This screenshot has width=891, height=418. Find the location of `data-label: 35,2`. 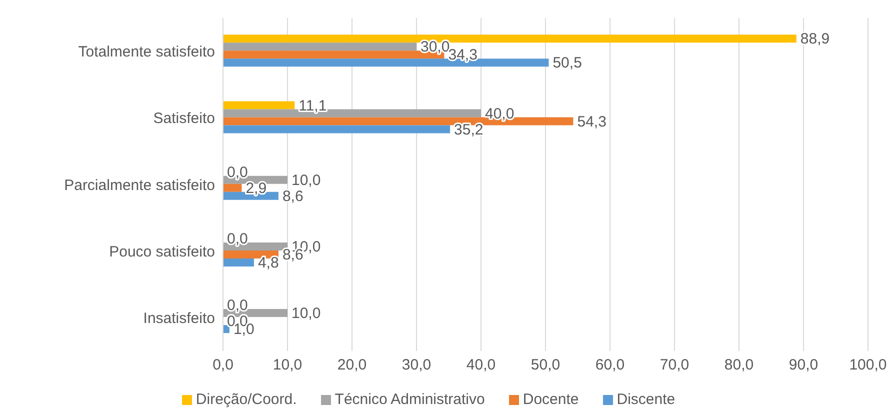

data-label: 35,2 is located at coordinates (469, 129).